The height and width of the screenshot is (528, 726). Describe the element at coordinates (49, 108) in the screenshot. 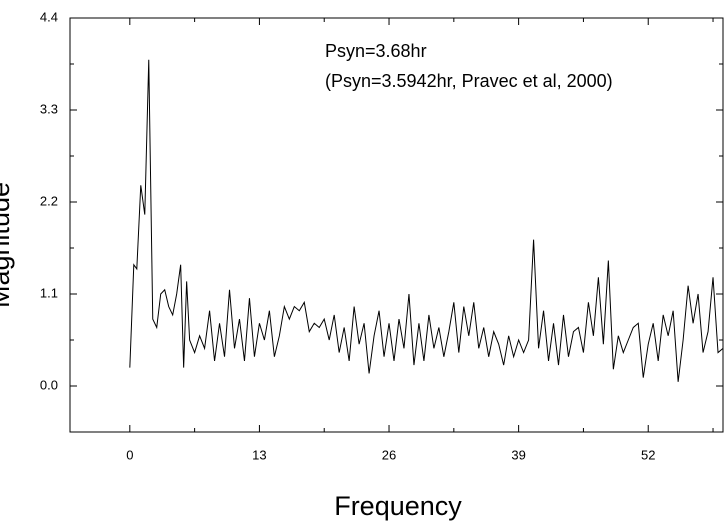

I see `y-tick-label: 3.3` at that location.